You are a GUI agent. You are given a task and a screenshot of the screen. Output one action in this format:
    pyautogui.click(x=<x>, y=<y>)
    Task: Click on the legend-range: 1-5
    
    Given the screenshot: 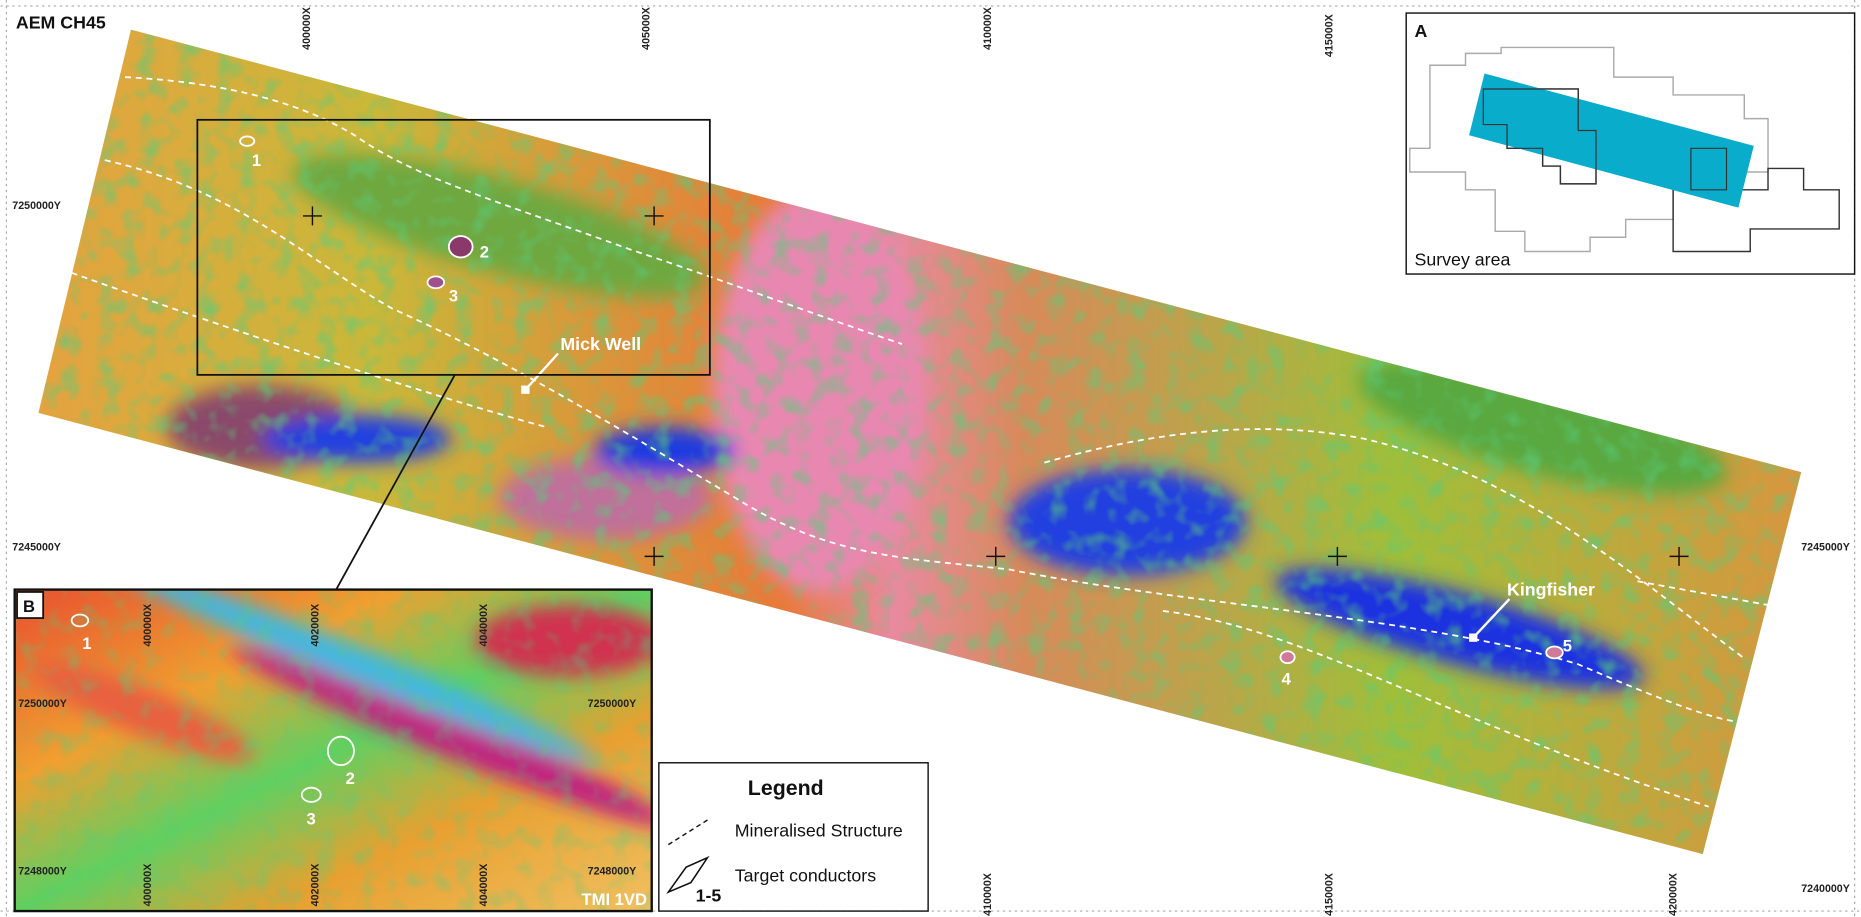 What is the action you would take?
    pyautogui.click(x=709, y=896)
    